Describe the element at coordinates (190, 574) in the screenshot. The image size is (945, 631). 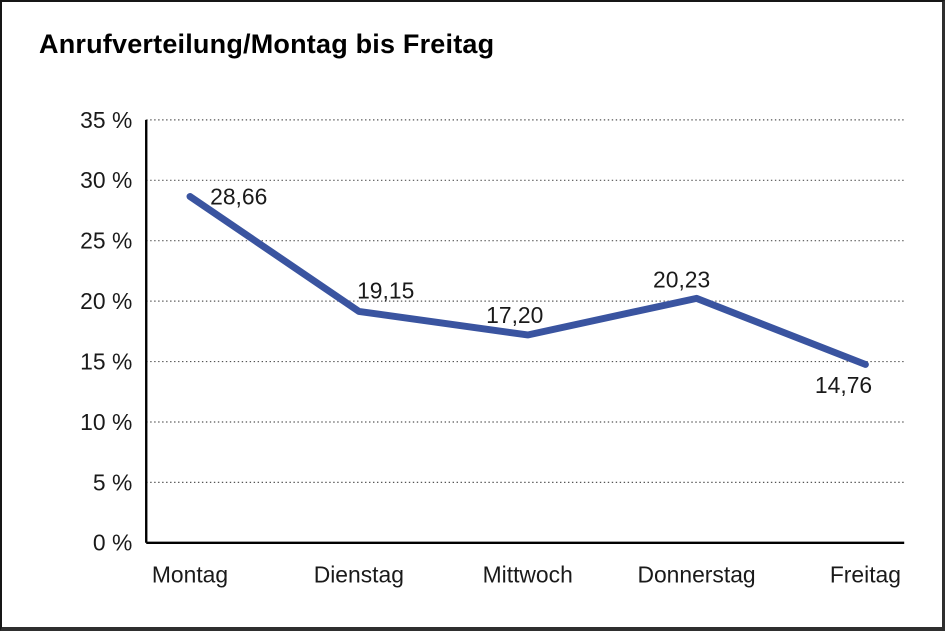
I see `x-tick-label: Montag` at that location.